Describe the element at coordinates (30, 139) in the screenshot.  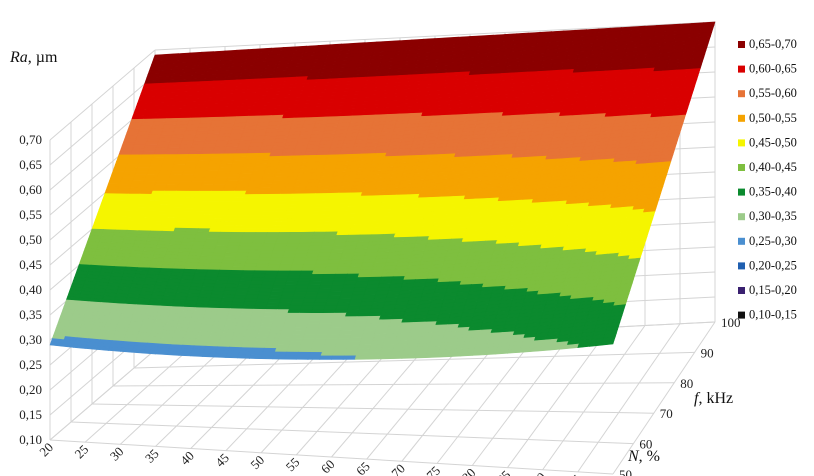
I see `z-tick-label: 0,70` at that location.